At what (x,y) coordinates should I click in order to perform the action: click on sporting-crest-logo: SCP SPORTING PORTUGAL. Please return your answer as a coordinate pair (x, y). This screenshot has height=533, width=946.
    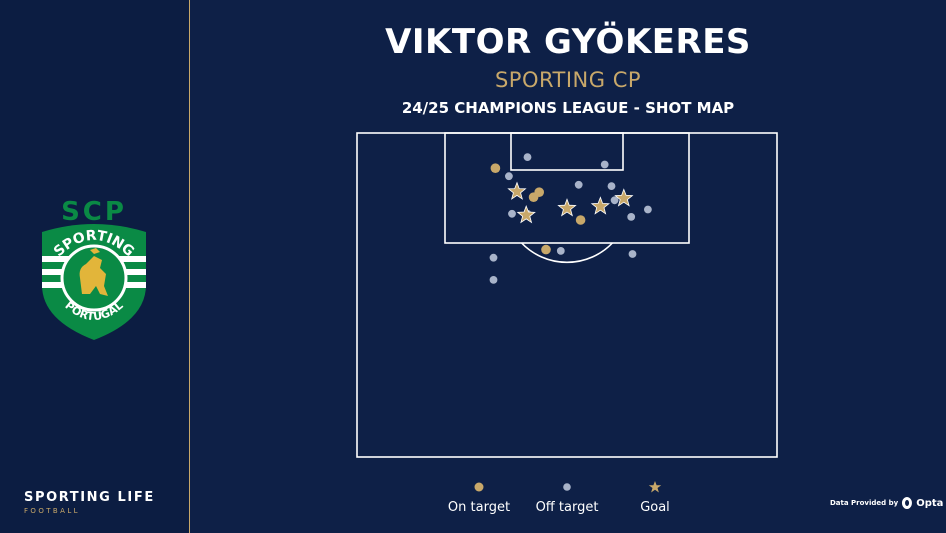
    Looking at the image, I should click on (94, 268).